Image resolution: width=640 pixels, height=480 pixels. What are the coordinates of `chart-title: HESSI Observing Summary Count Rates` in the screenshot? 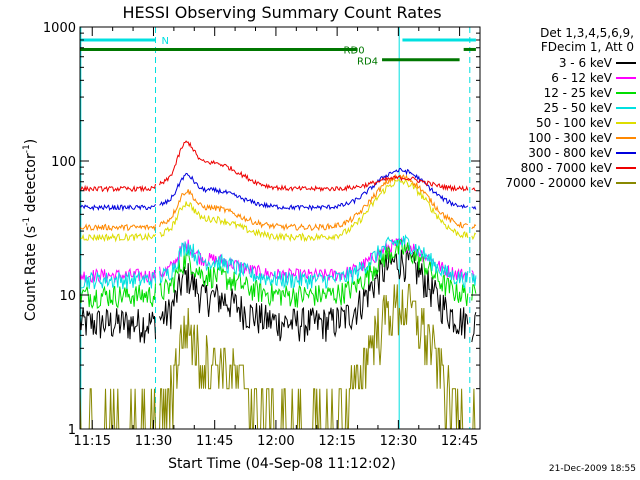 It's located at (281, 12).